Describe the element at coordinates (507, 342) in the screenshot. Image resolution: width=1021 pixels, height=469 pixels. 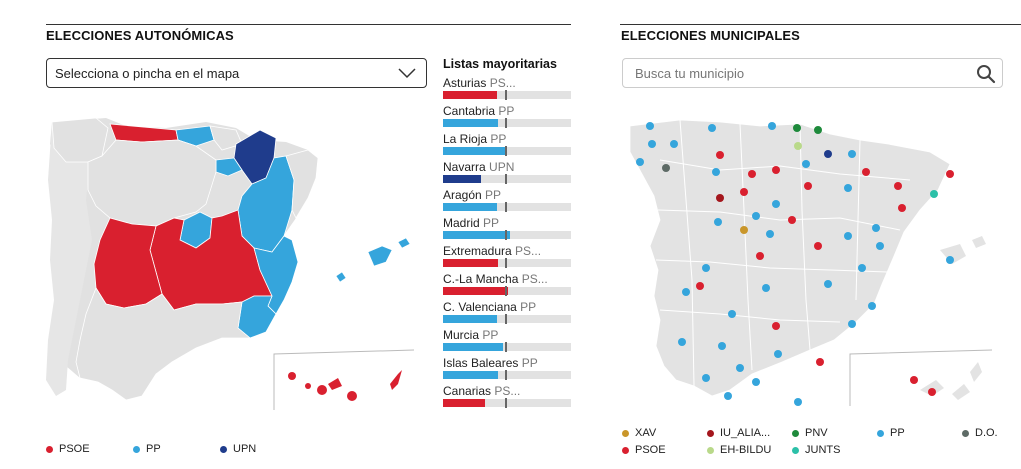
I see `list-row-murcia: Murcia PP` at that location.